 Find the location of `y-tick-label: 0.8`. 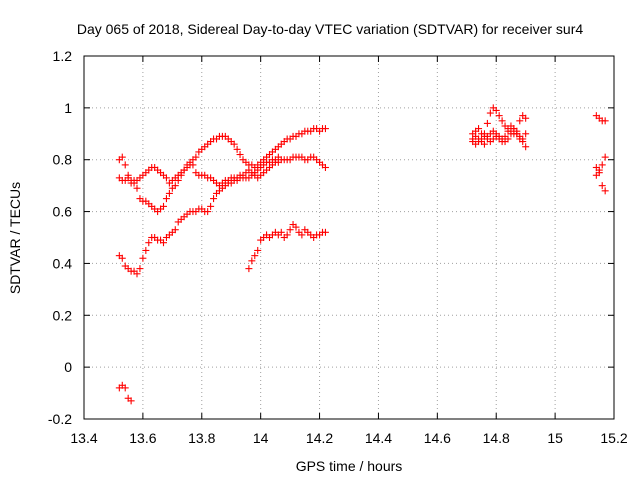

y-tick-label: 0.8 is located at coordinates (63, 160).